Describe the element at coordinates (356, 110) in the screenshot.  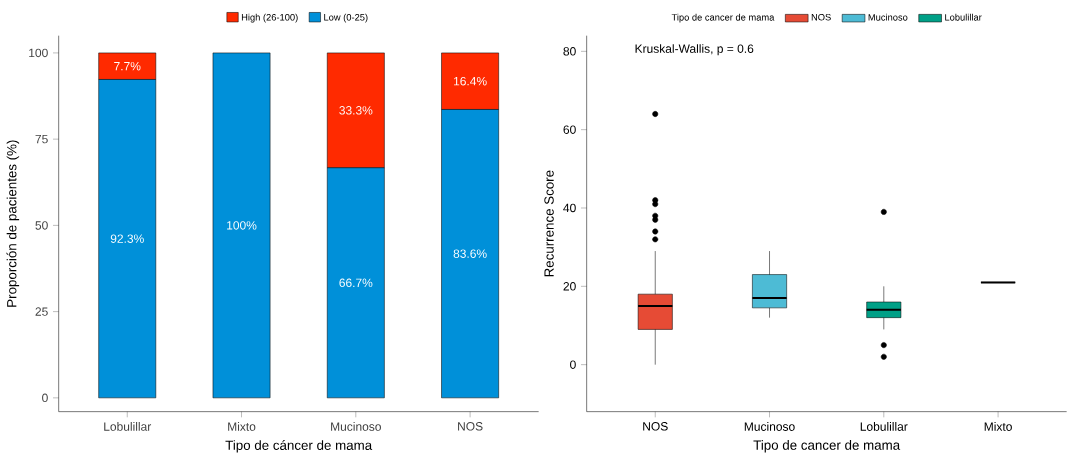
I see `data-label: 33.3%` at that location.